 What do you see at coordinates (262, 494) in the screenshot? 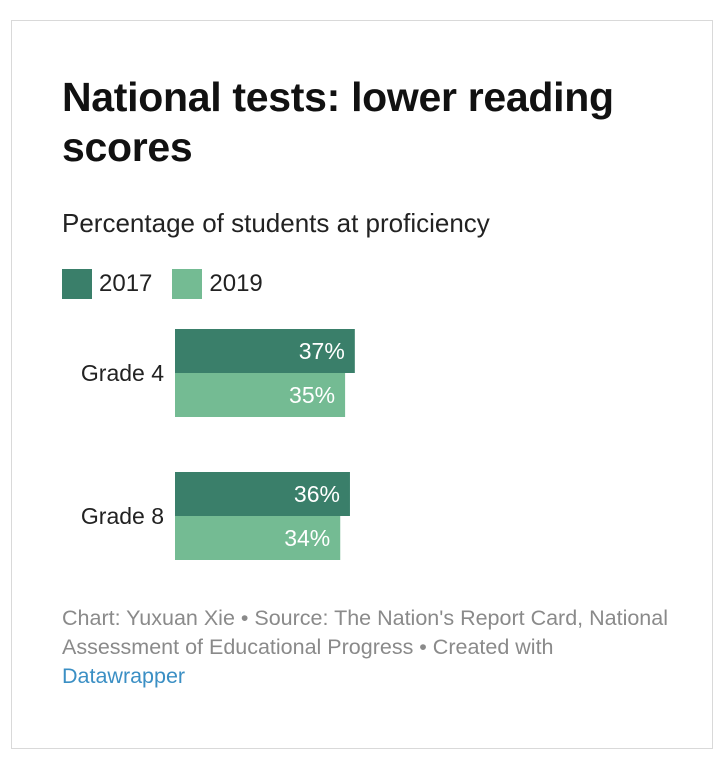
I see `bar-grade-8-2017` at bounding box center [262, 494].